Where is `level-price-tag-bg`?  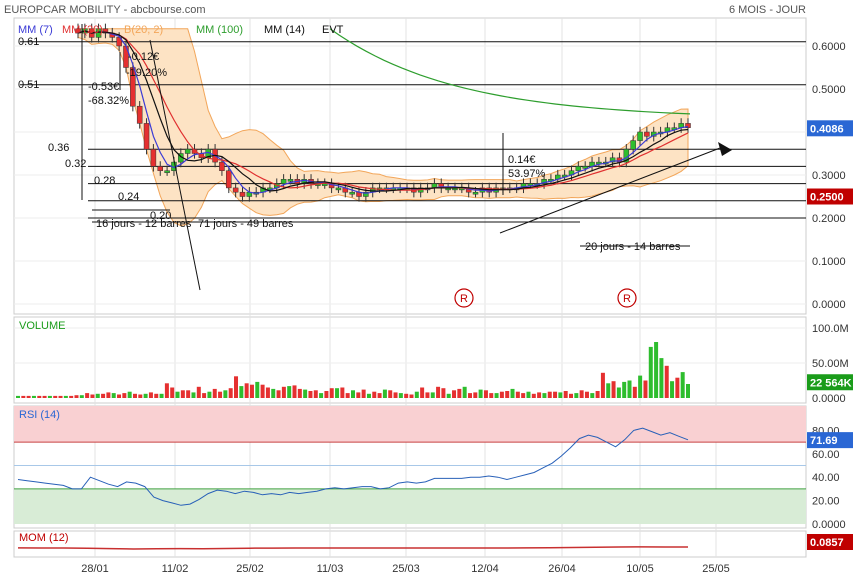 level-price-tag-bg is located at coordinates (830, 196).